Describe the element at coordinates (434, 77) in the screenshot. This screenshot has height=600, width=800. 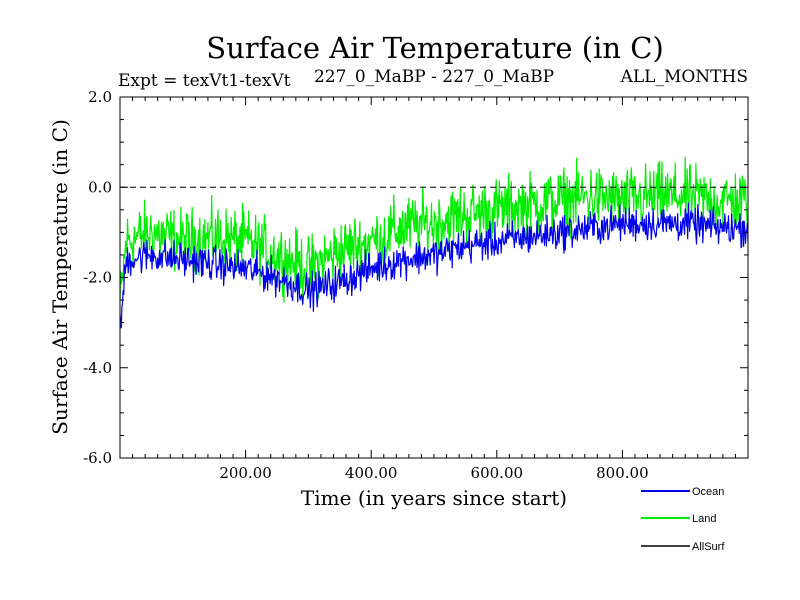
I see `comparison-label: 227_0_MaBP - 227_0_MaBP` at that location.